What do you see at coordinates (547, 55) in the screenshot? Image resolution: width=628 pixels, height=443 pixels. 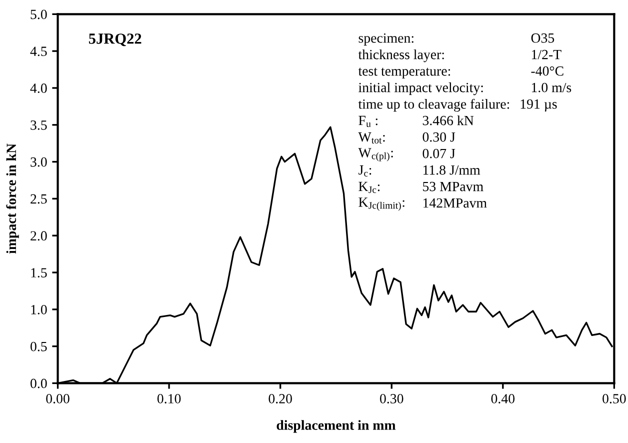 I see `annotation: 1/2-T` at bounding box center [547, 55].